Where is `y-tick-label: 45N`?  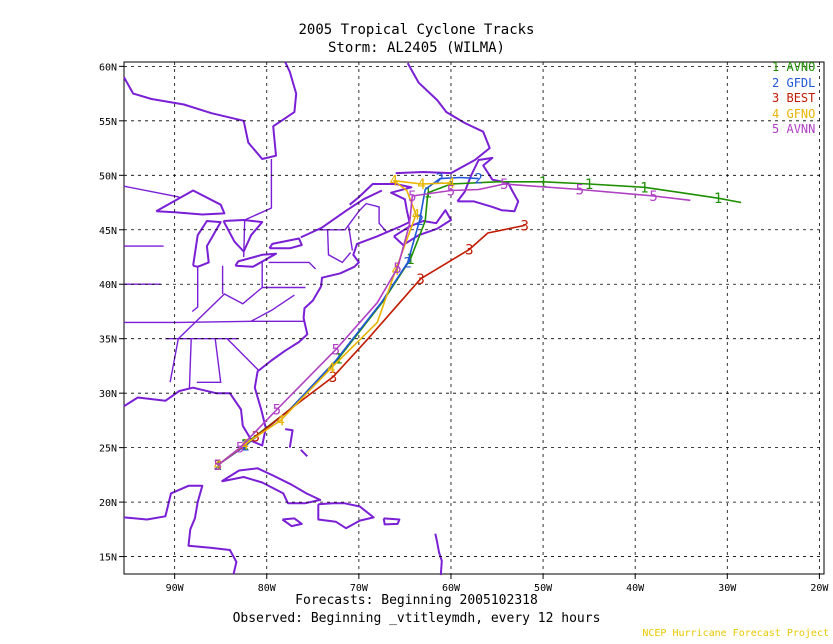
y-tick-label: 45N is located at coordinates (108, 231).